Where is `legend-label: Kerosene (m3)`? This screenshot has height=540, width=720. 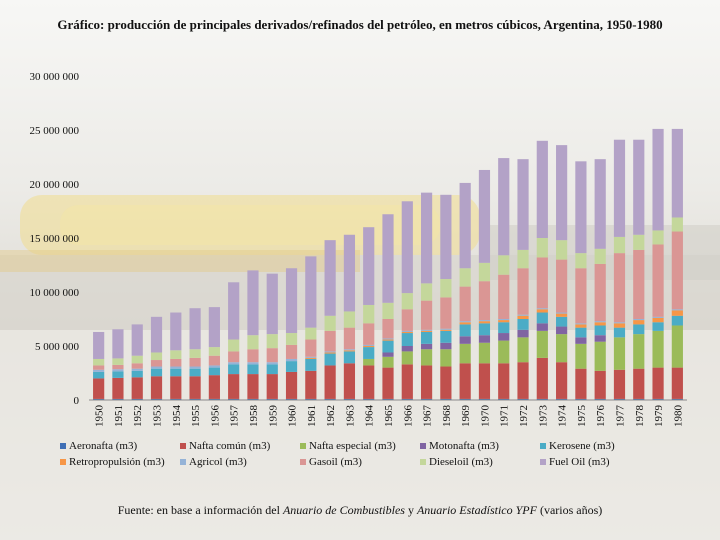 legend-label: Kerosene (m3) is located at coordinates (582, 446).